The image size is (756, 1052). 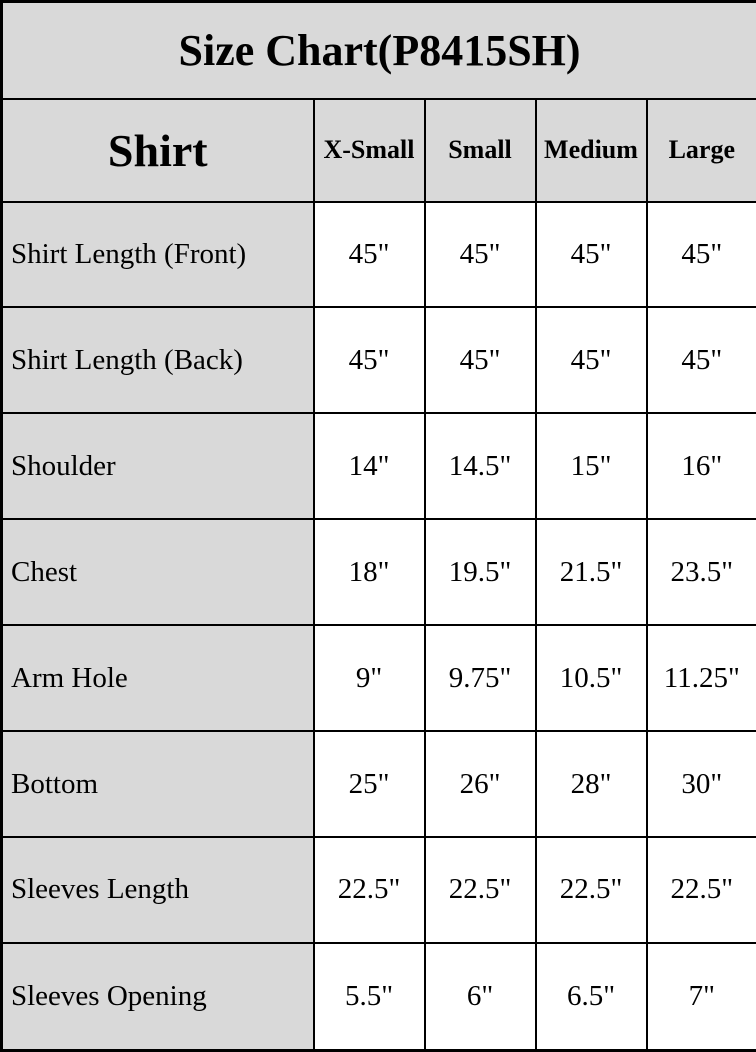 I want to click on cell-sleeves-opening-medium: 6.5", so click(x=591, y=996).